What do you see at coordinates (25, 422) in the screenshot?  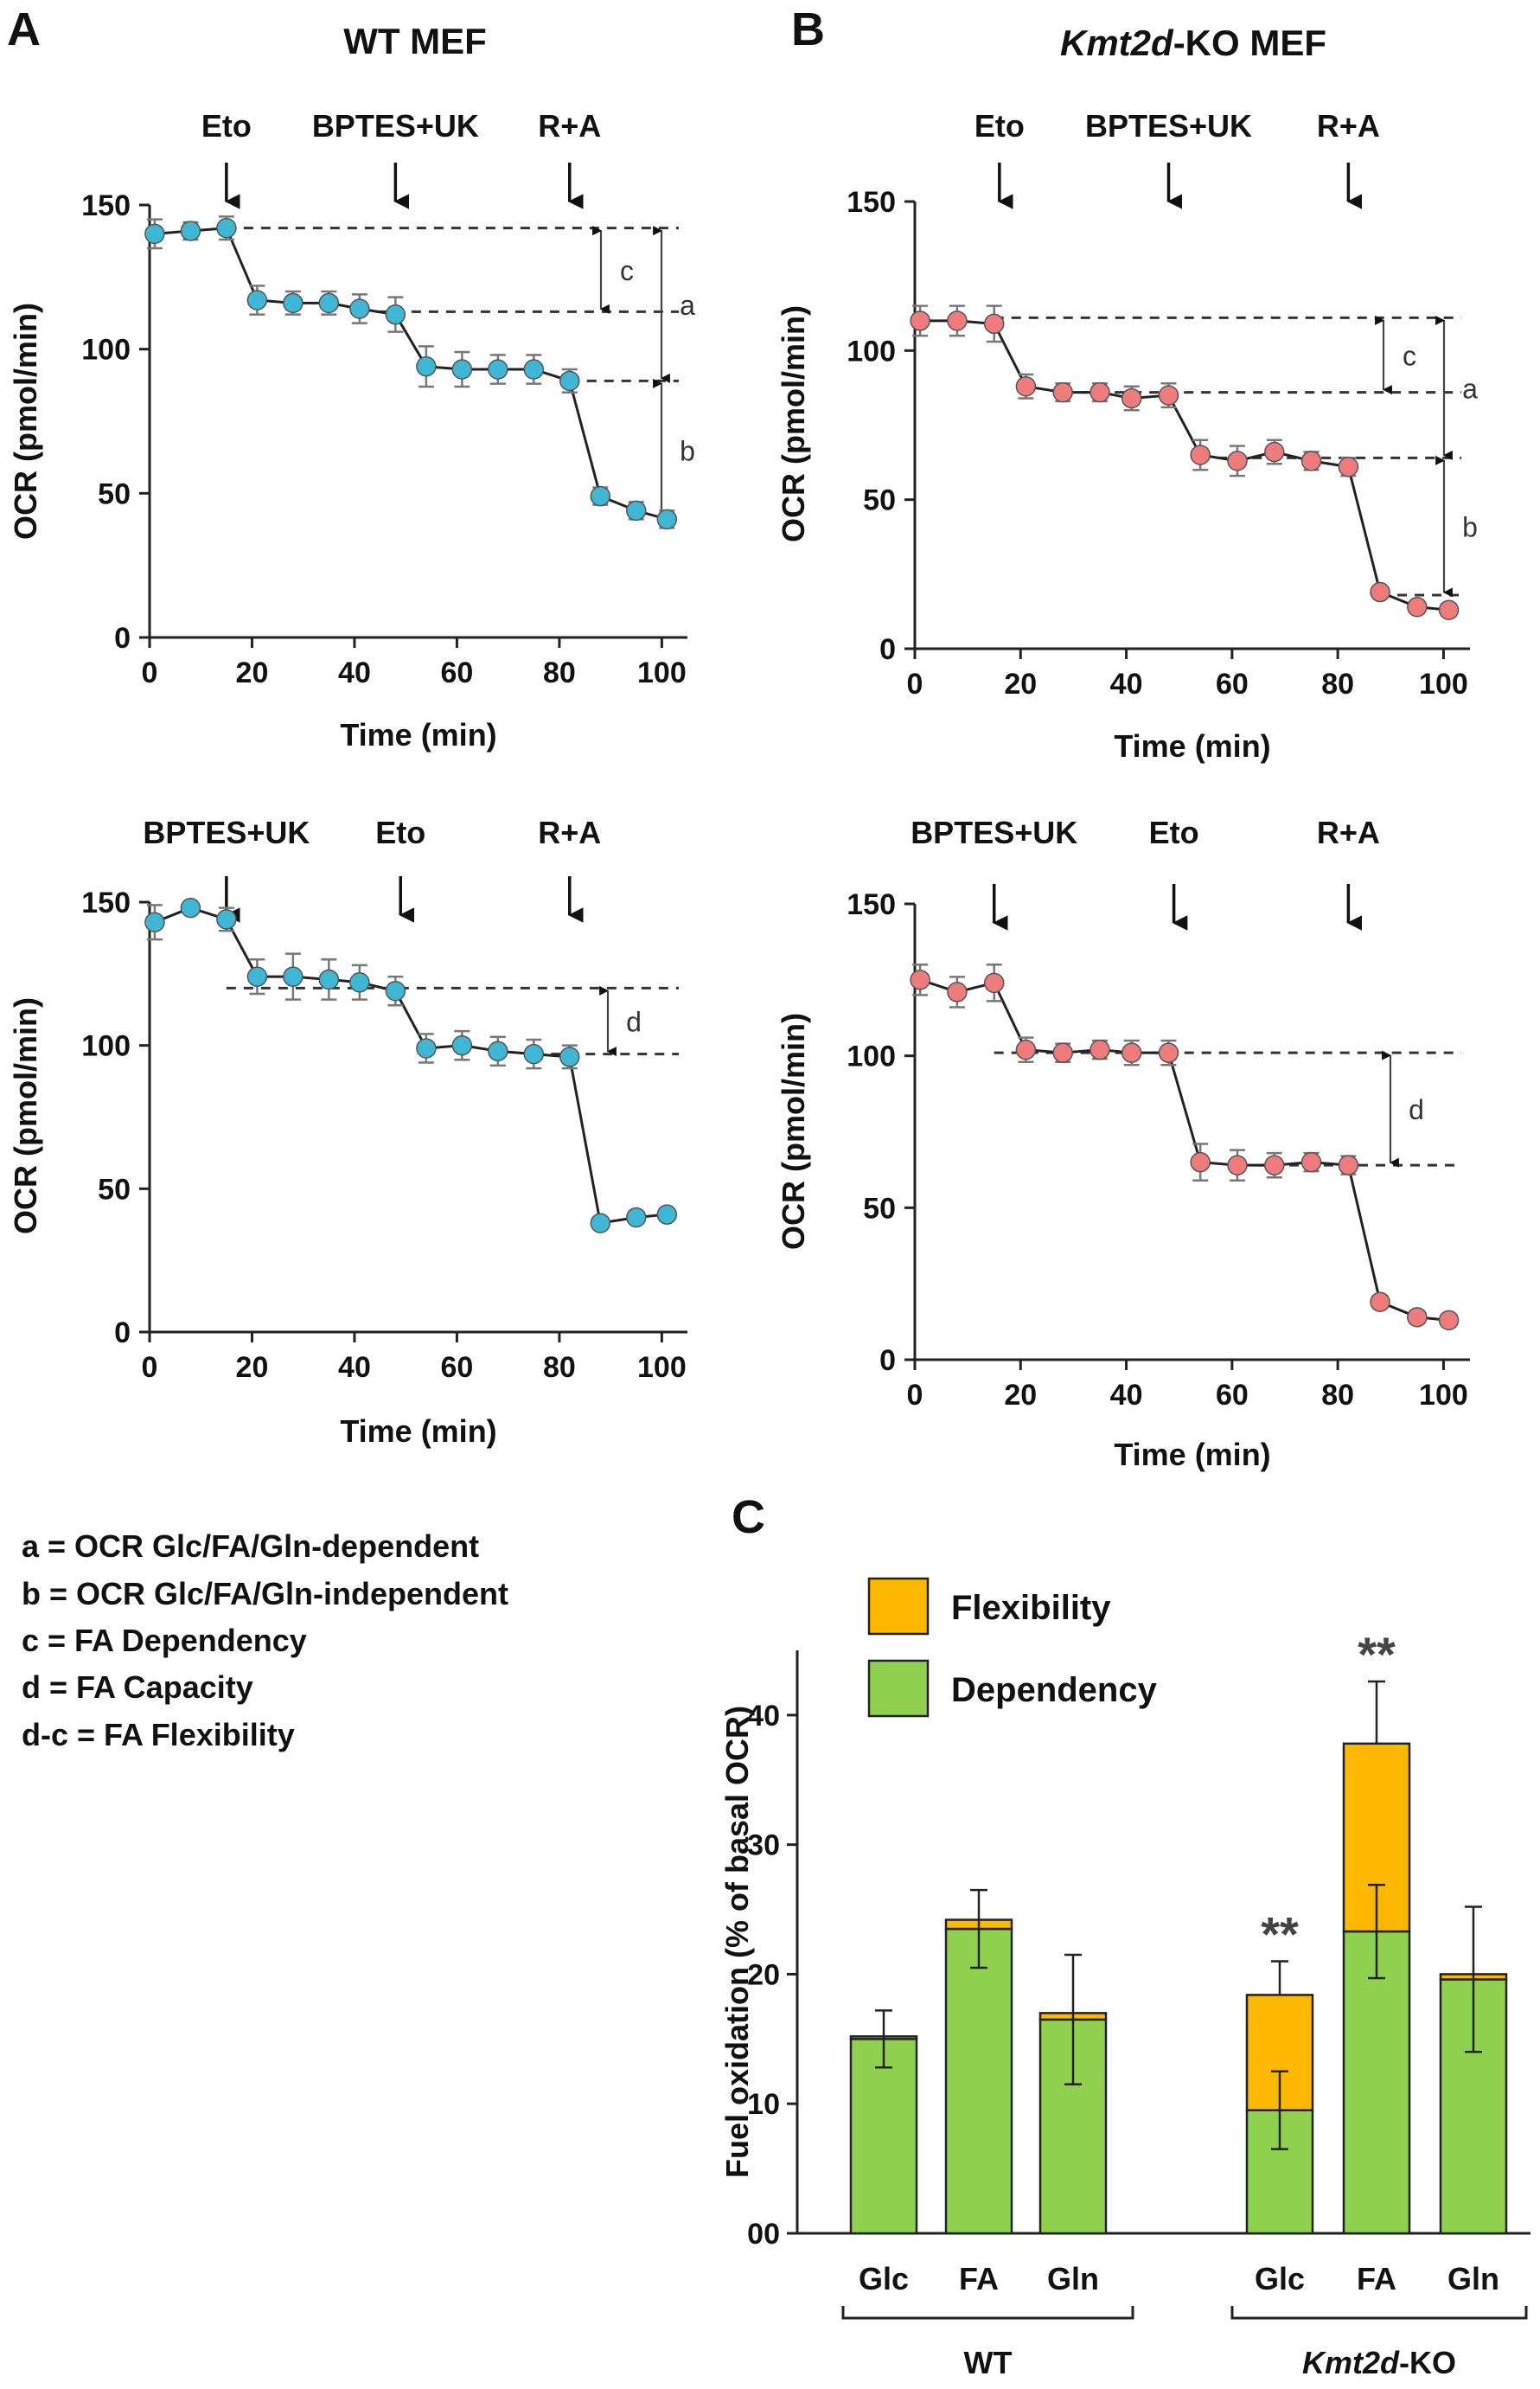 I see `y-axis-label: OCR (pmol/min)` at bounding box center [25, 422].